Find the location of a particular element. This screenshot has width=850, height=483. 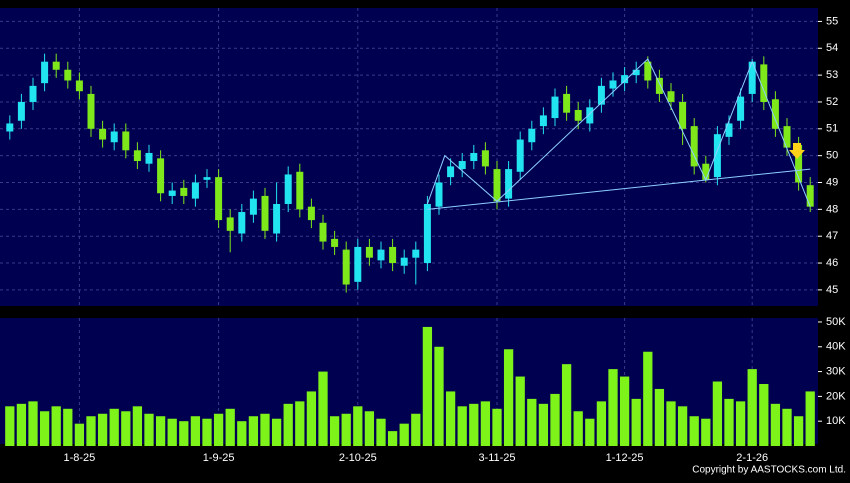

x-tick-label: 1-8-25 is located at coordinates (80, 458).